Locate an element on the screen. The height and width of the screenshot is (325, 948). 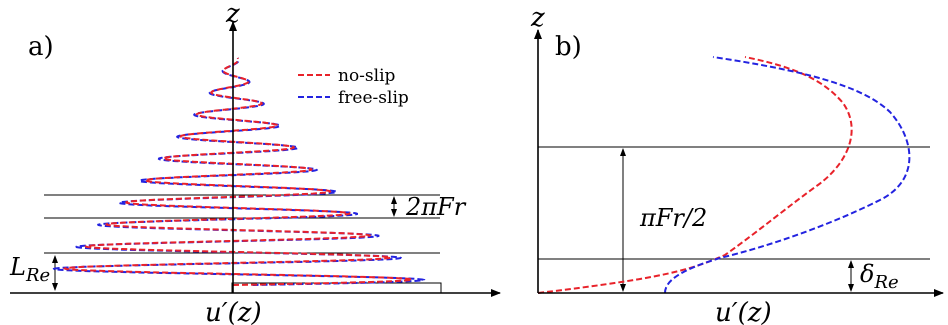
boundary-layer-label-sub: Re is located at coordinates (37, 275).